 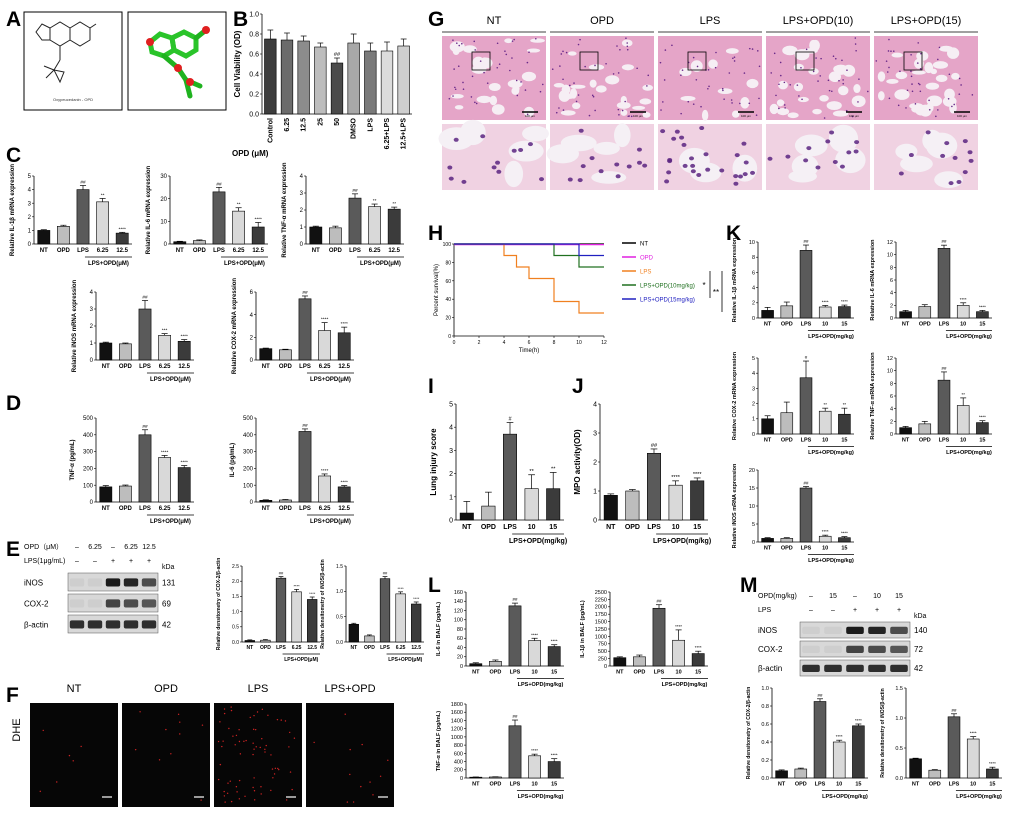 What do you see at coordinates (131, 547) in the screenshot?
I see `opd-lane-value: 6.25` at bounding box center [131, 547].